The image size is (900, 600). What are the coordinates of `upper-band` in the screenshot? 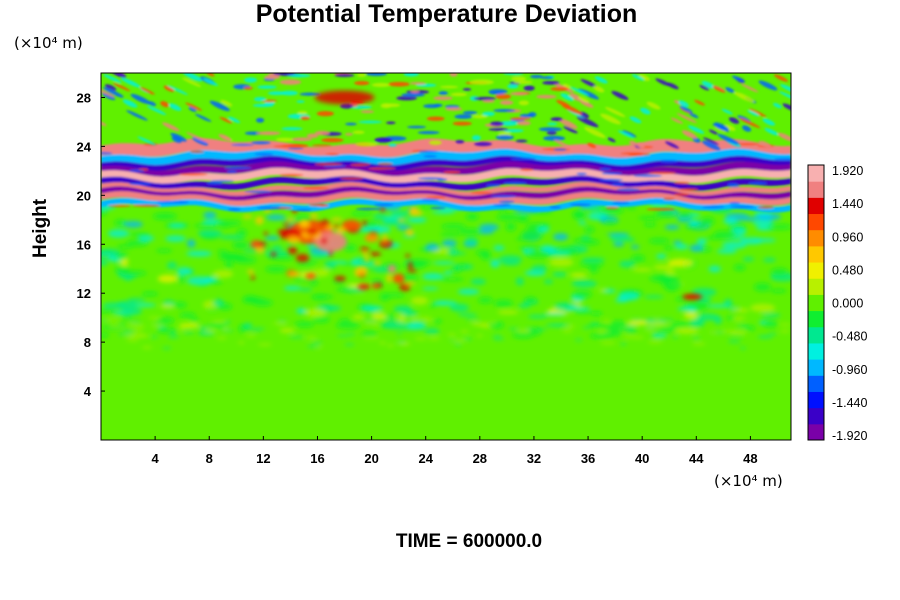 It's located at (446, 158).